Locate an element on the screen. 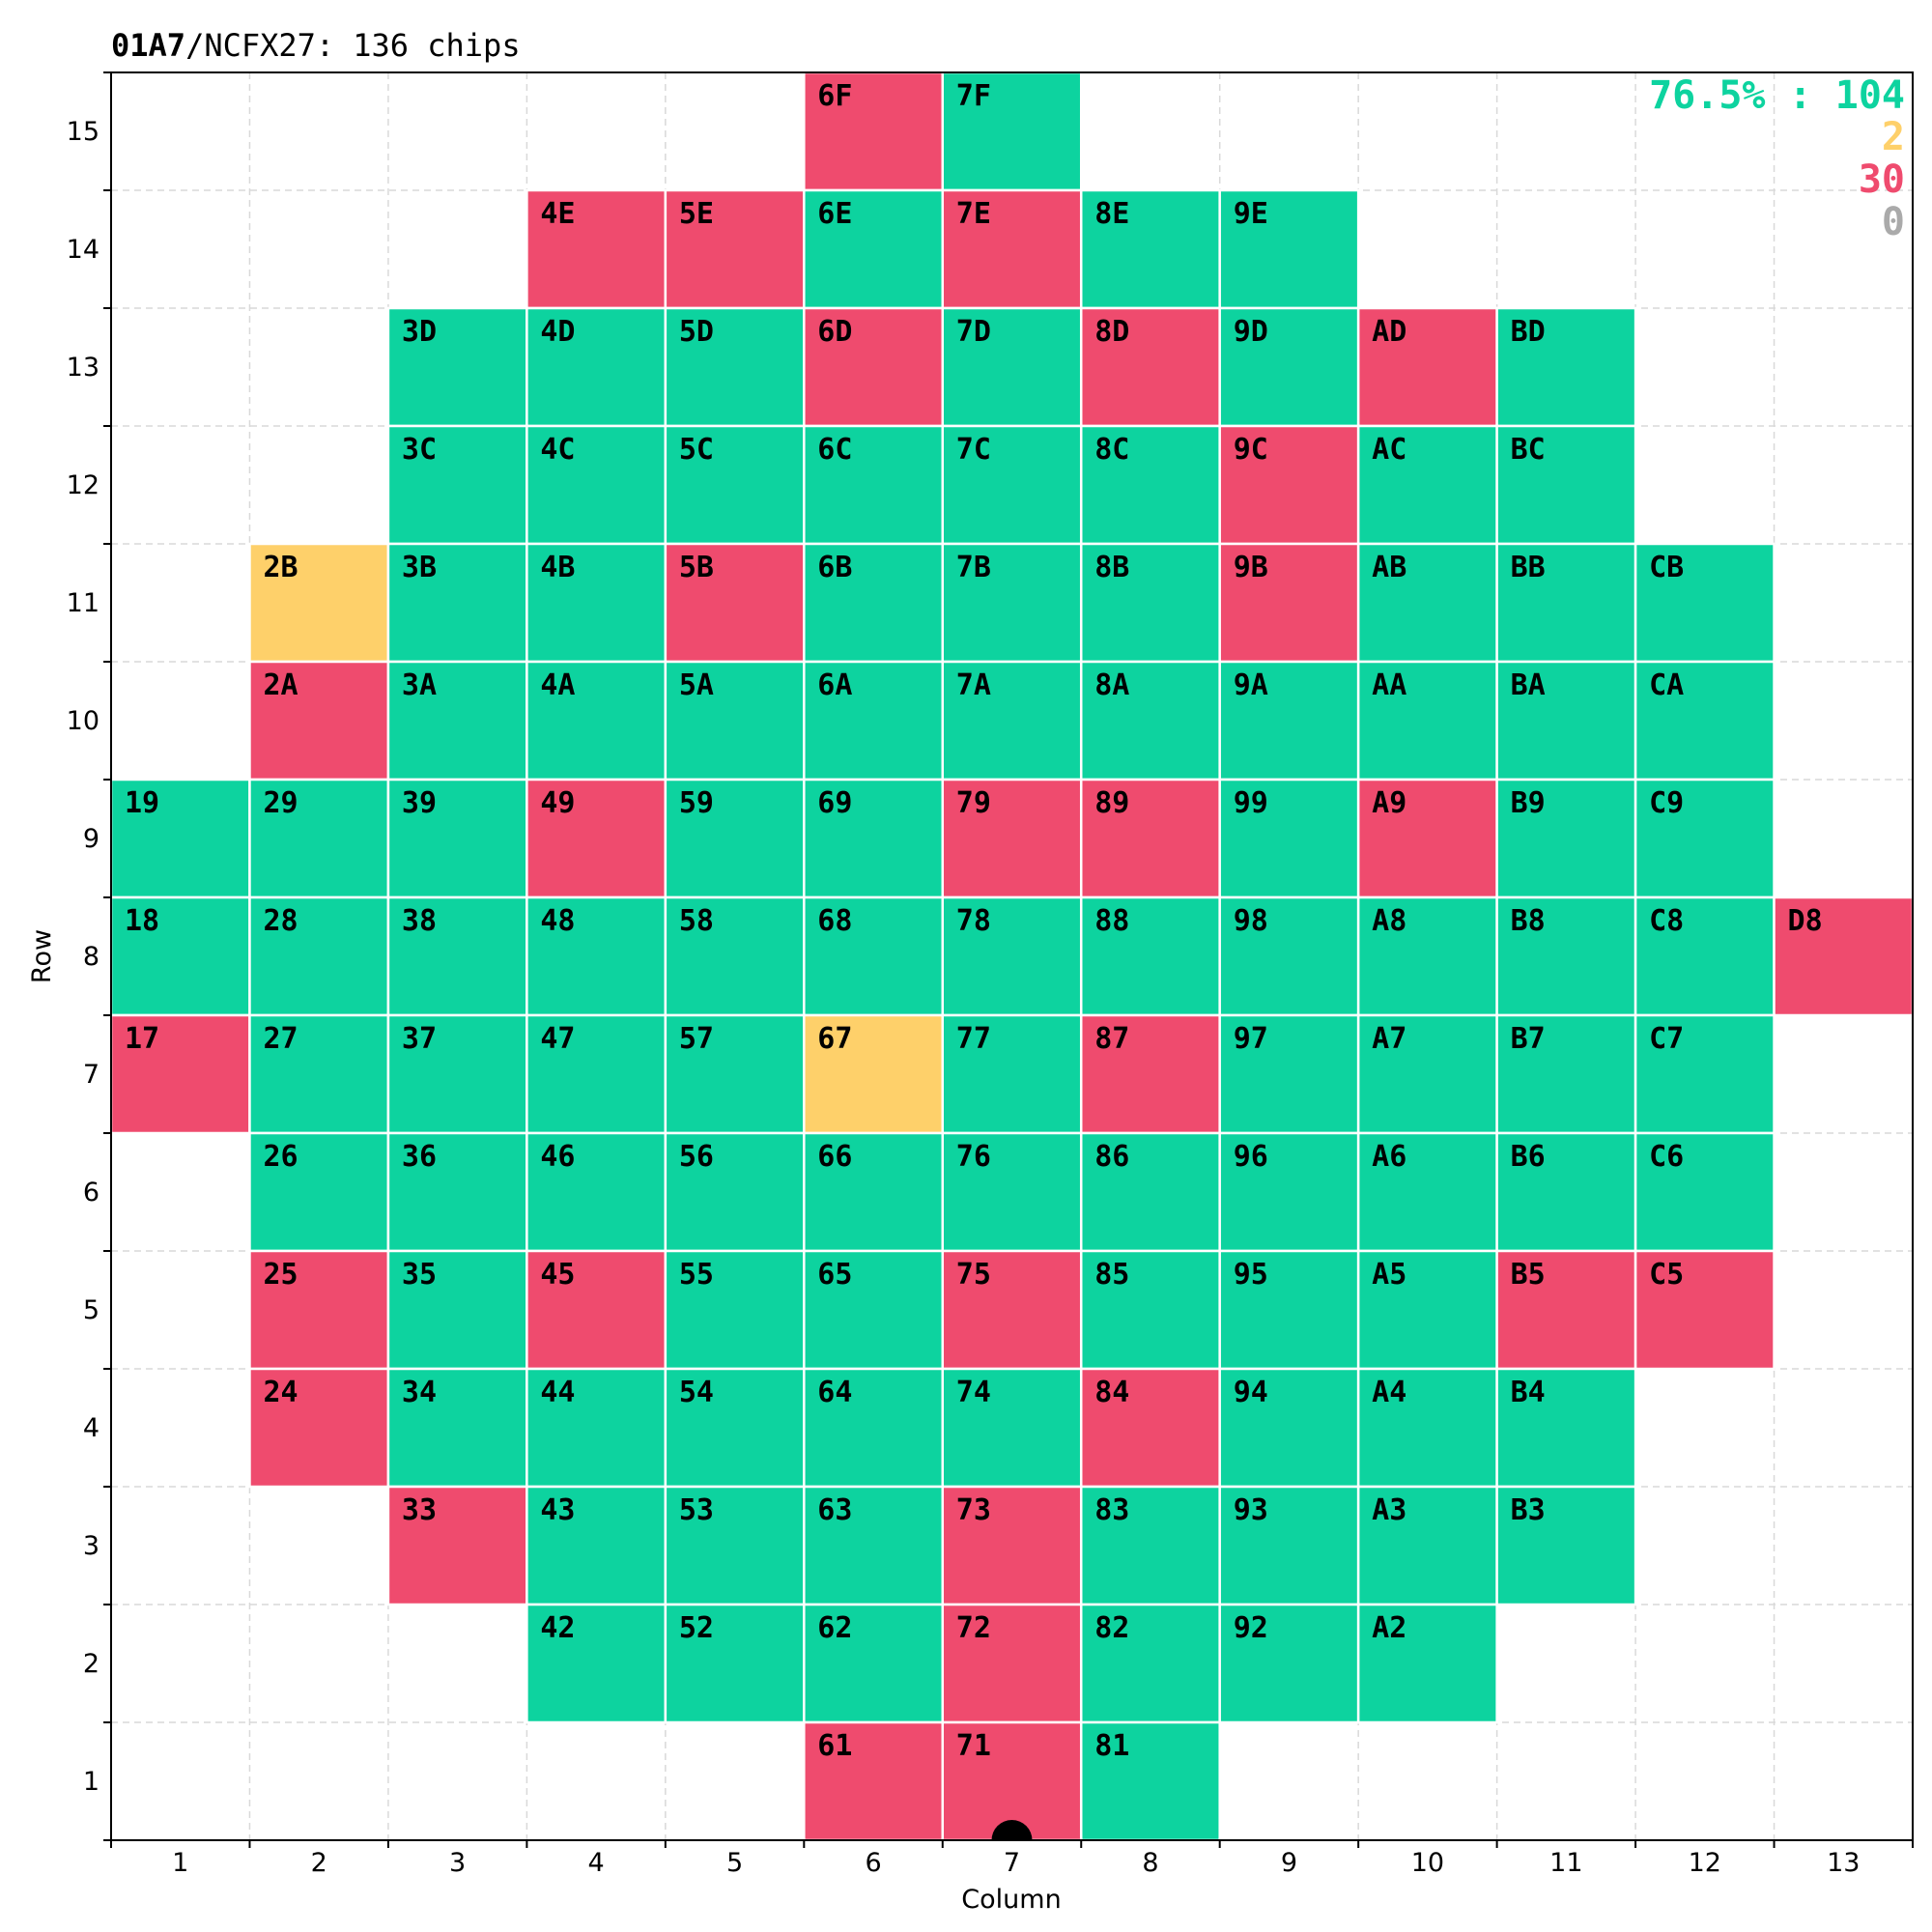 The width and height of the screenshot is (1932, 1932). chip-cell-52: 52 is located at coordinates (735, 1663).